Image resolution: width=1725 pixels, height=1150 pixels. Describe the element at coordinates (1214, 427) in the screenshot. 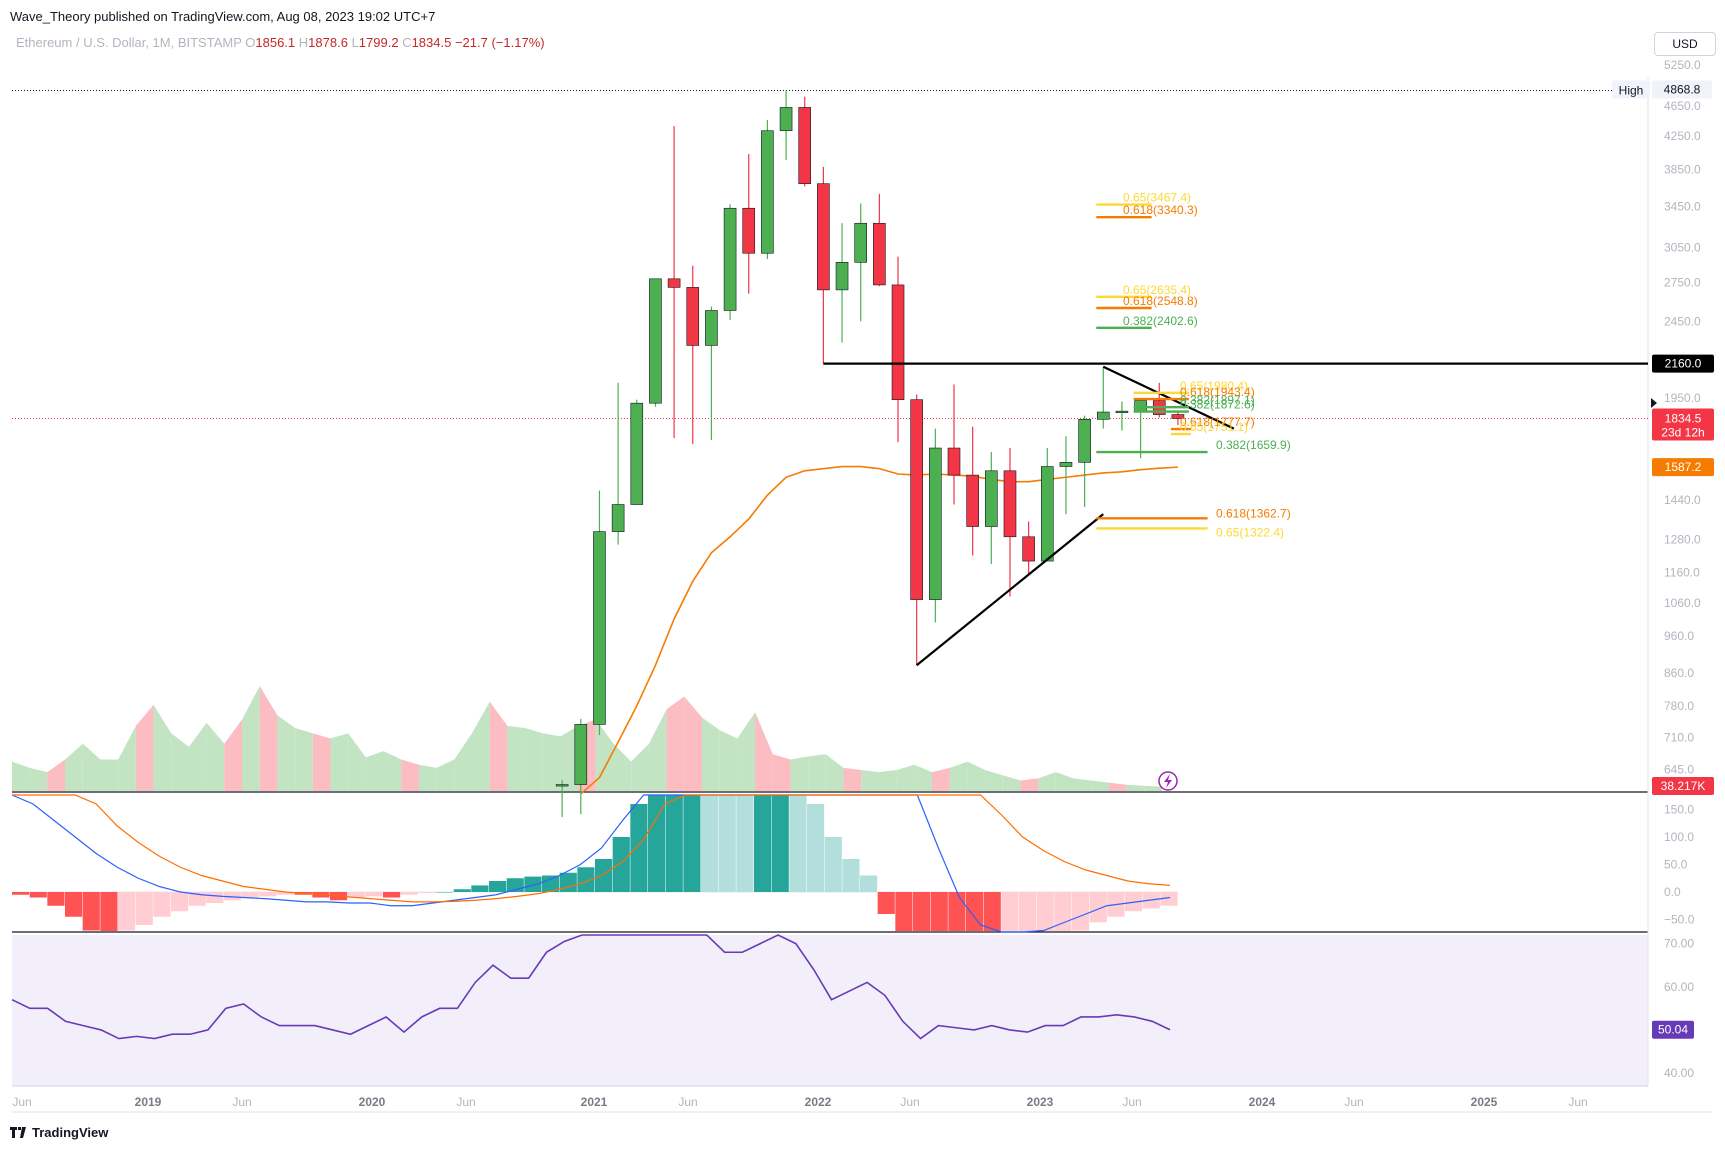

I see `fib-level-label: 0.65(1751.1)` at that location.